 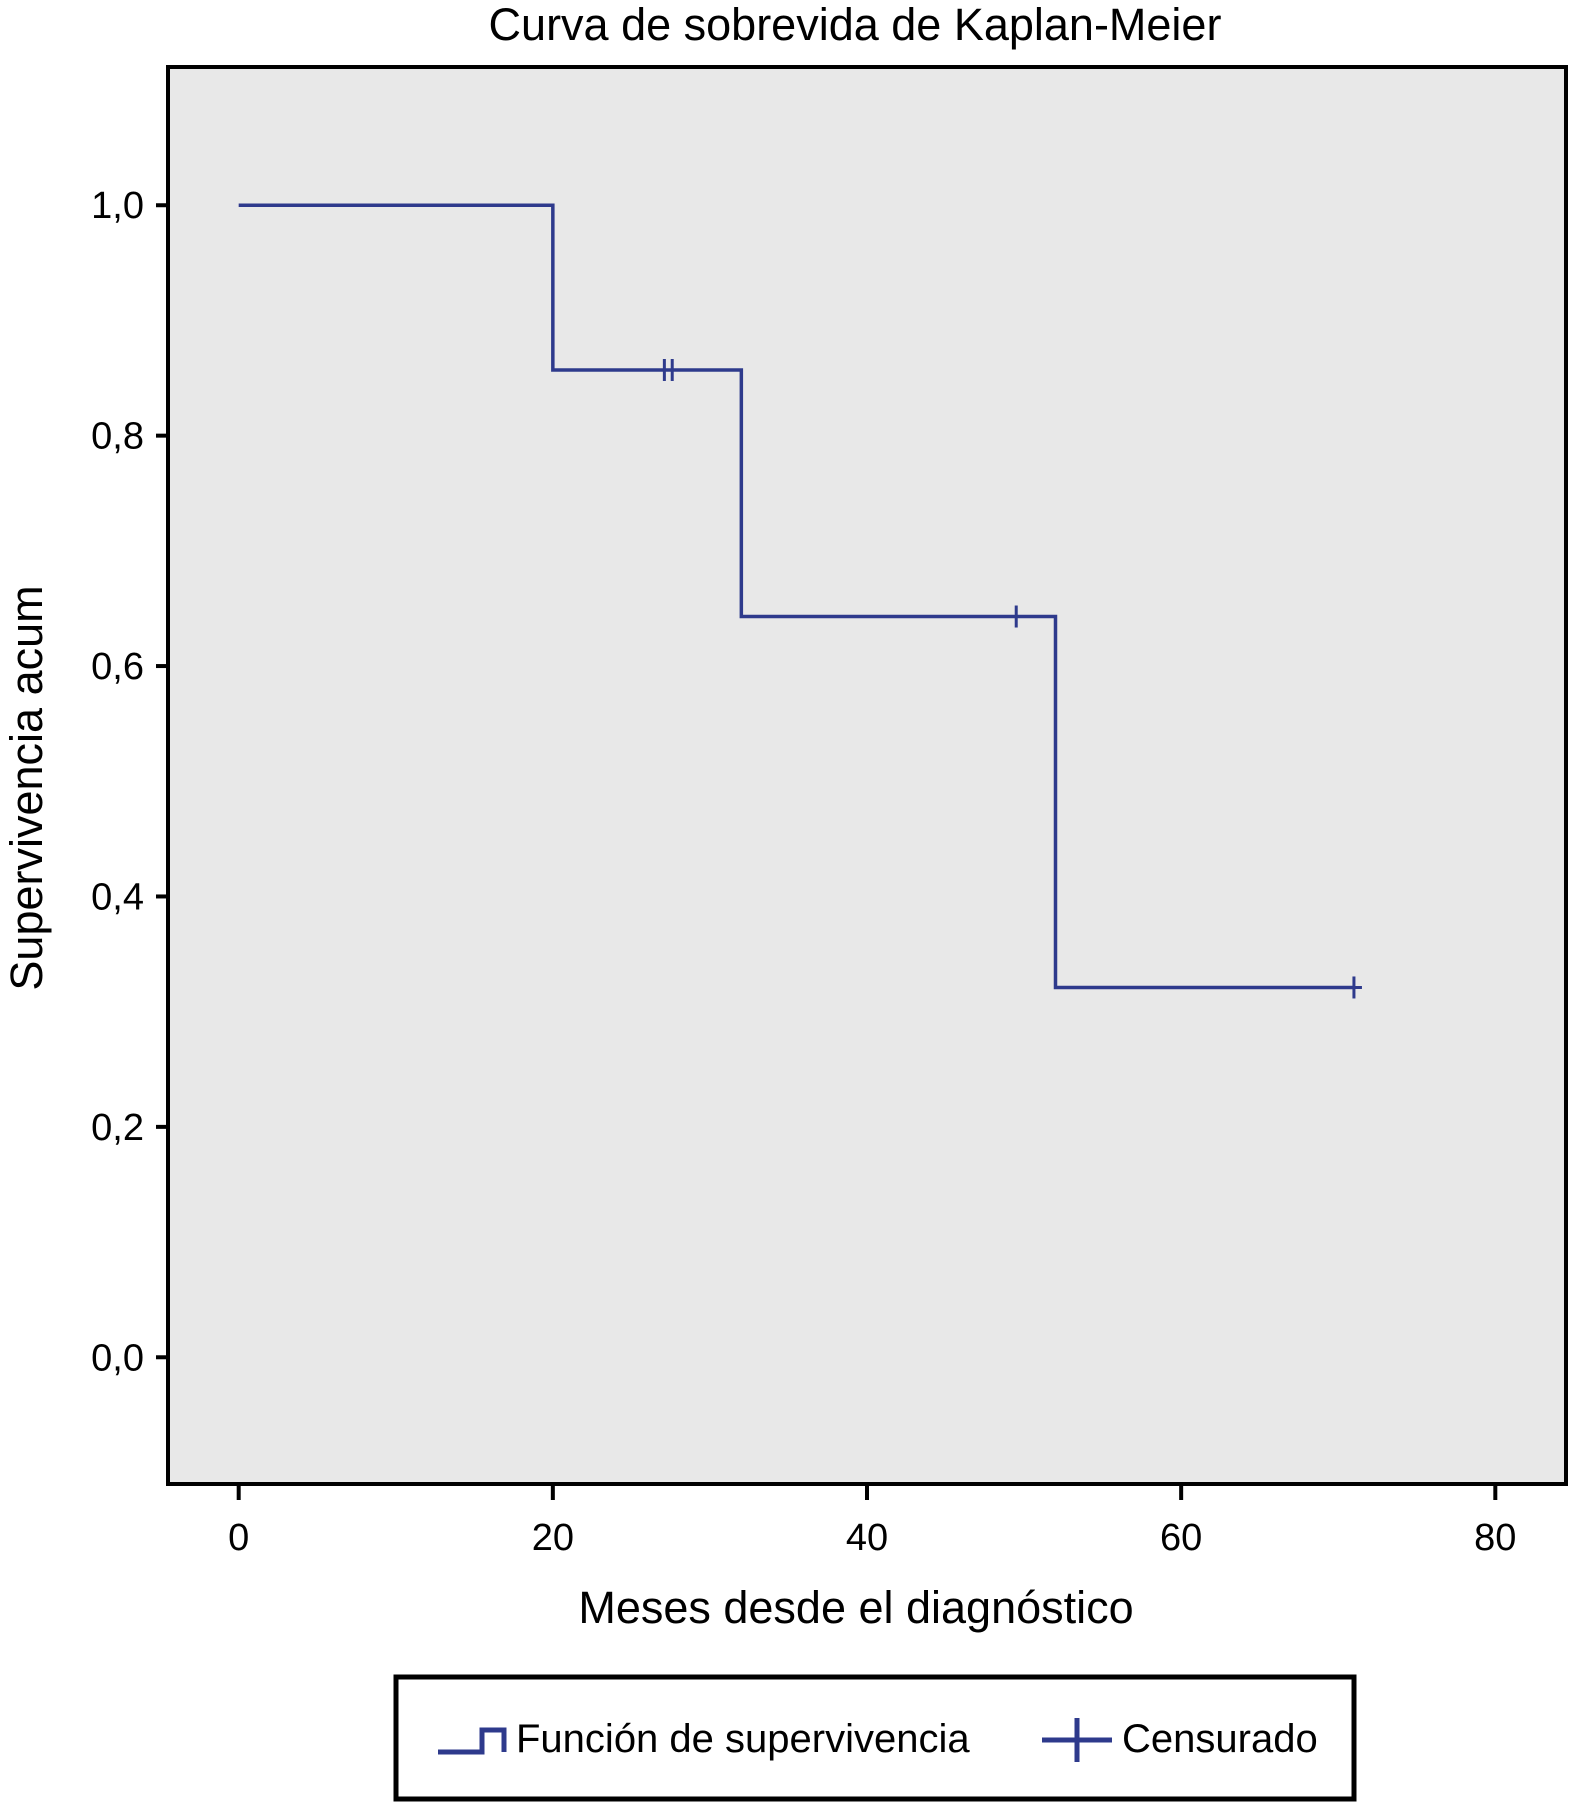 What do you see at coordinates (855, 1607) in the screenshot?
I see `x-axis-label: Meses desde el diagnóstico` at bounding box center [855, 1607].